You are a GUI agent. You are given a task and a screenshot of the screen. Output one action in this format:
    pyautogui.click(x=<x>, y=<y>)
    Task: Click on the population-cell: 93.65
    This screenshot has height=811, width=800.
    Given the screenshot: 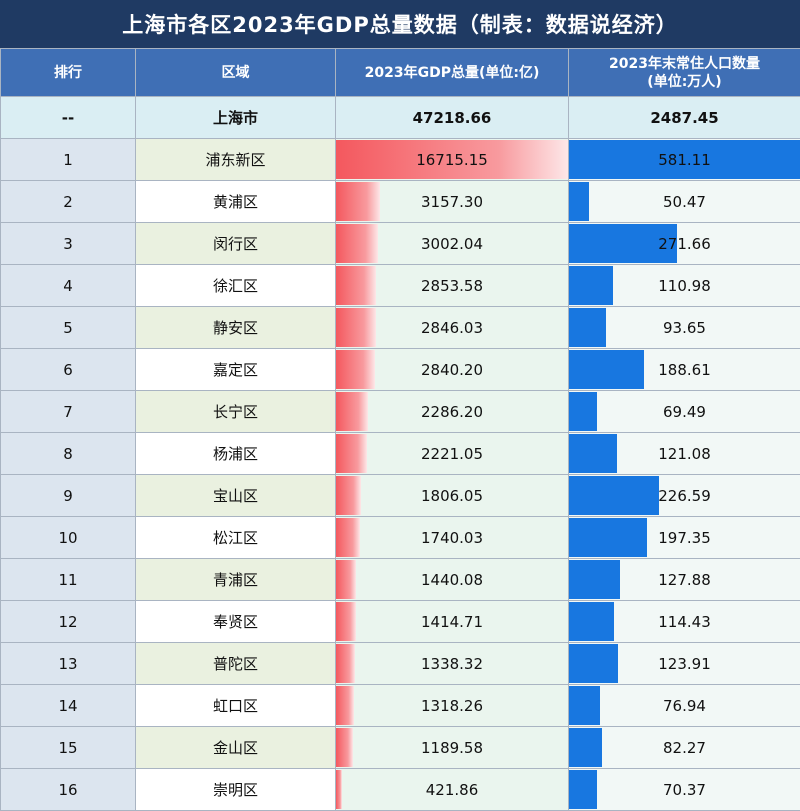 What is the action you would take?
    pyautogui.click(x=684, y=328)
    